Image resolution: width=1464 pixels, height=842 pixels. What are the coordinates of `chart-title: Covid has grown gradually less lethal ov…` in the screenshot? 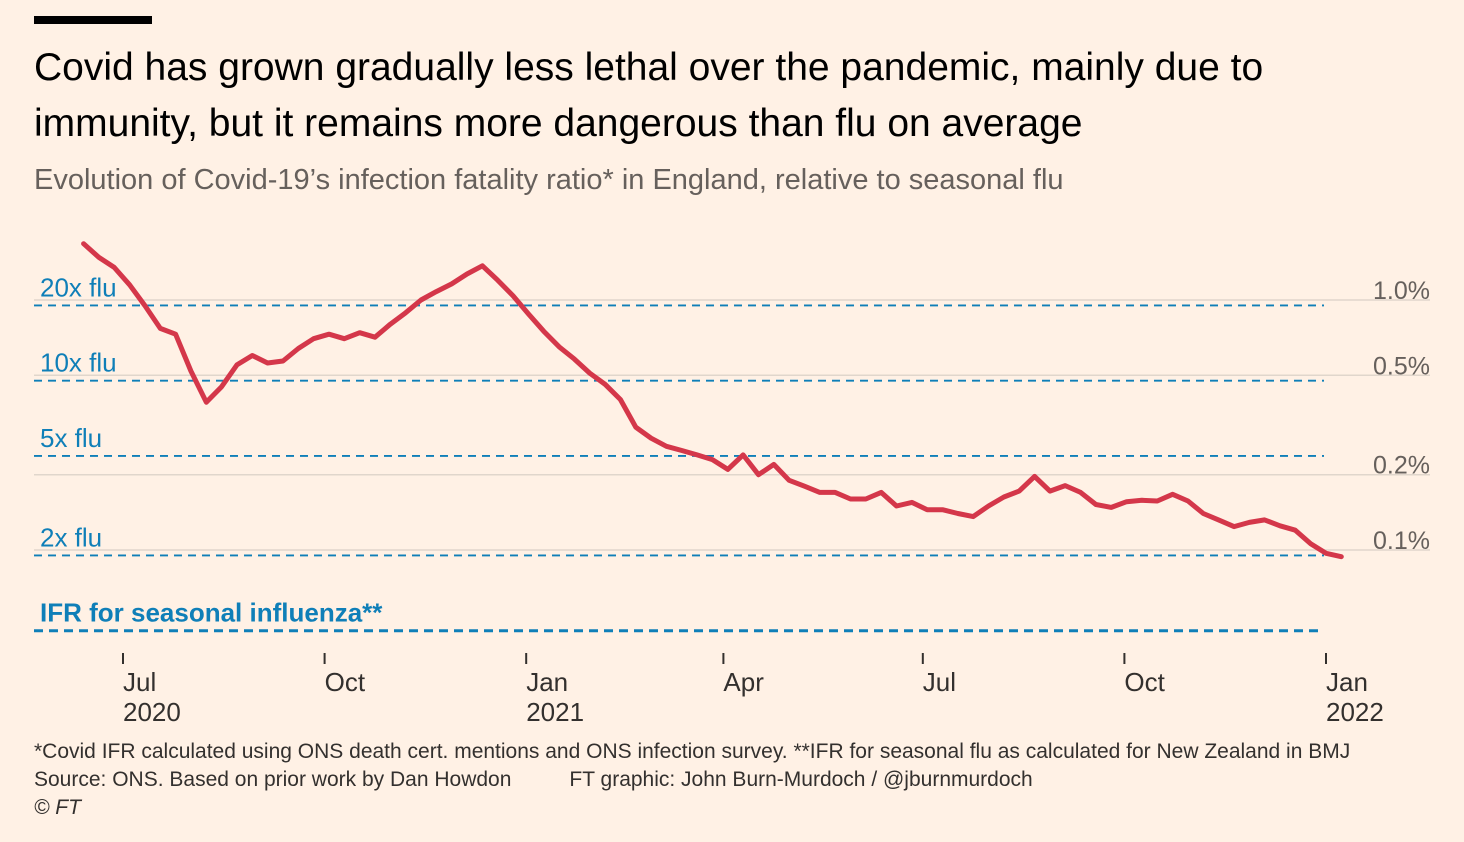 It's located at (649, 95).